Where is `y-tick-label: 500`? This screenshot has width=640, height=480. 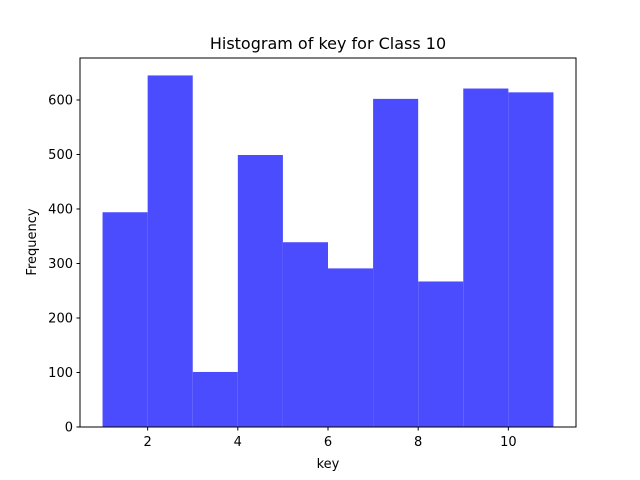 y-tick-label: 500 is located at coordinates (60, 155).